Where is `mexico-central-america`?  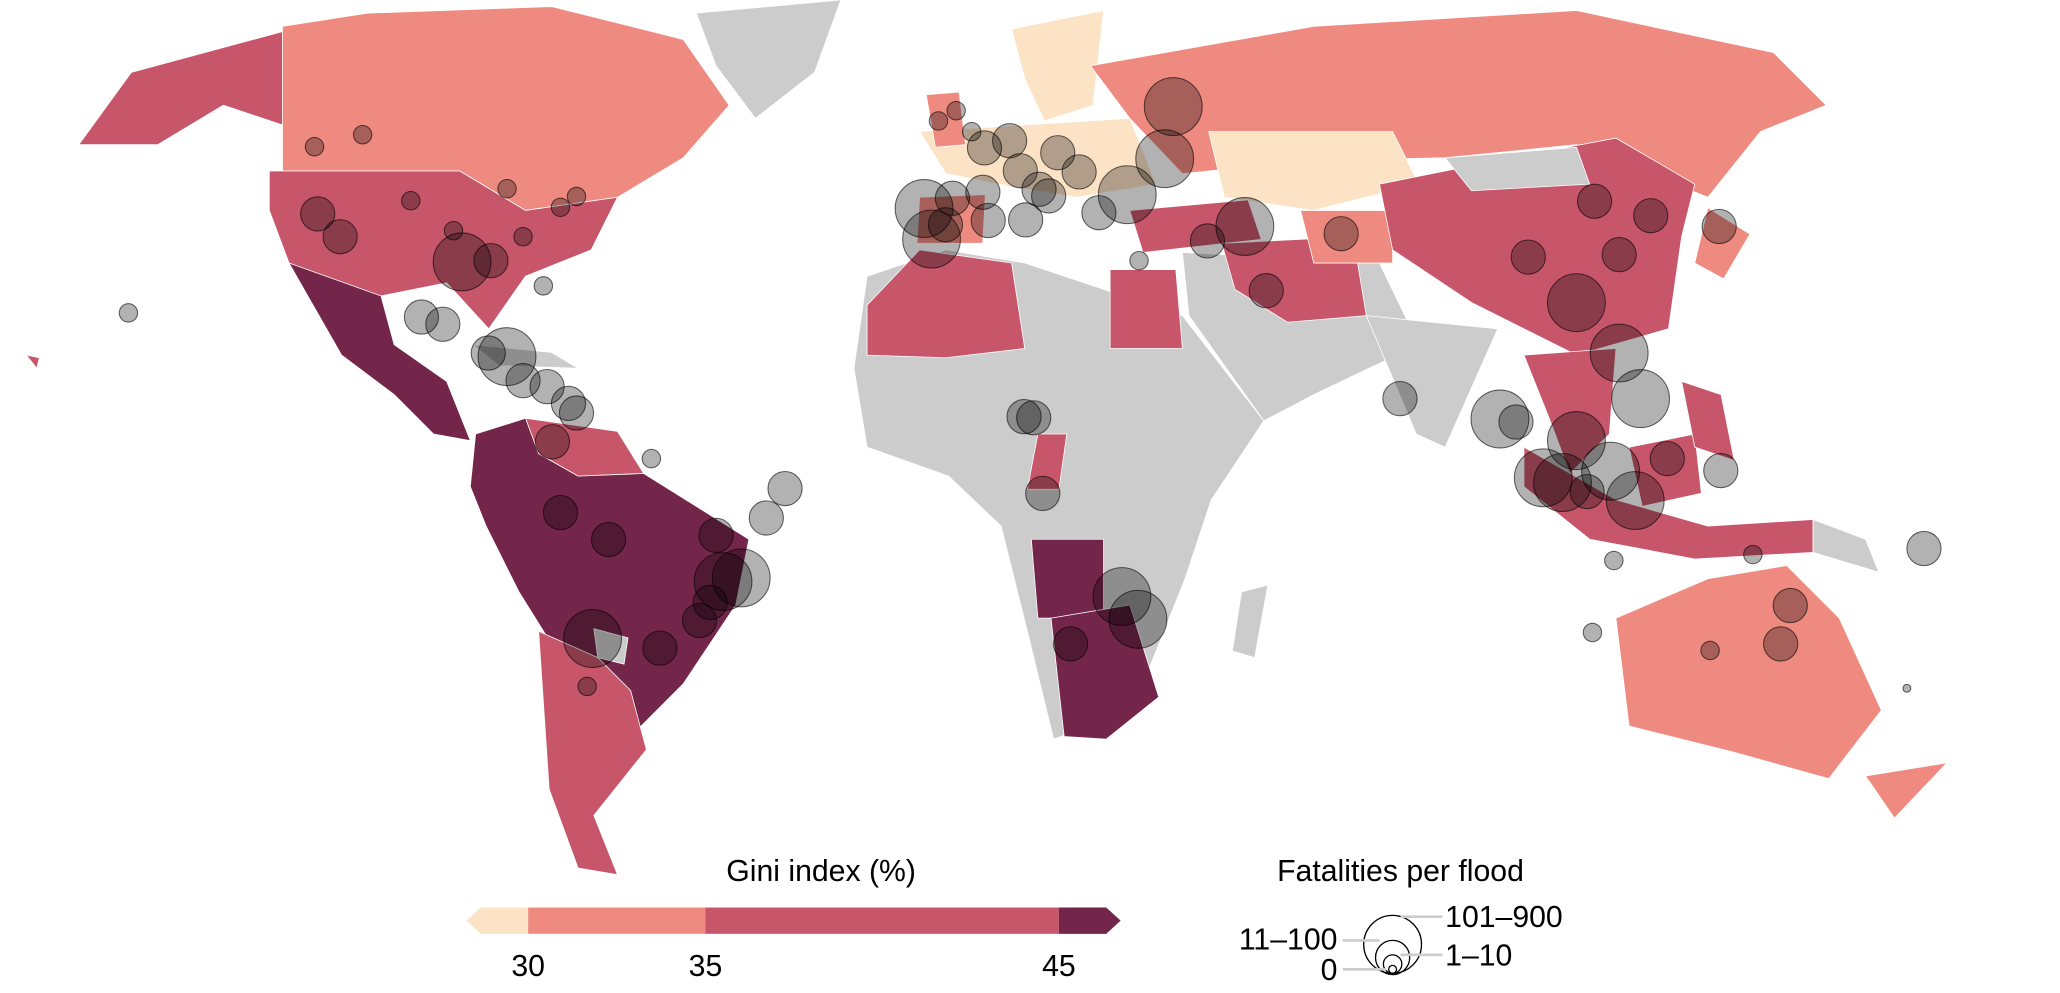 mexico-central-america is located at coordinates (379, 352).